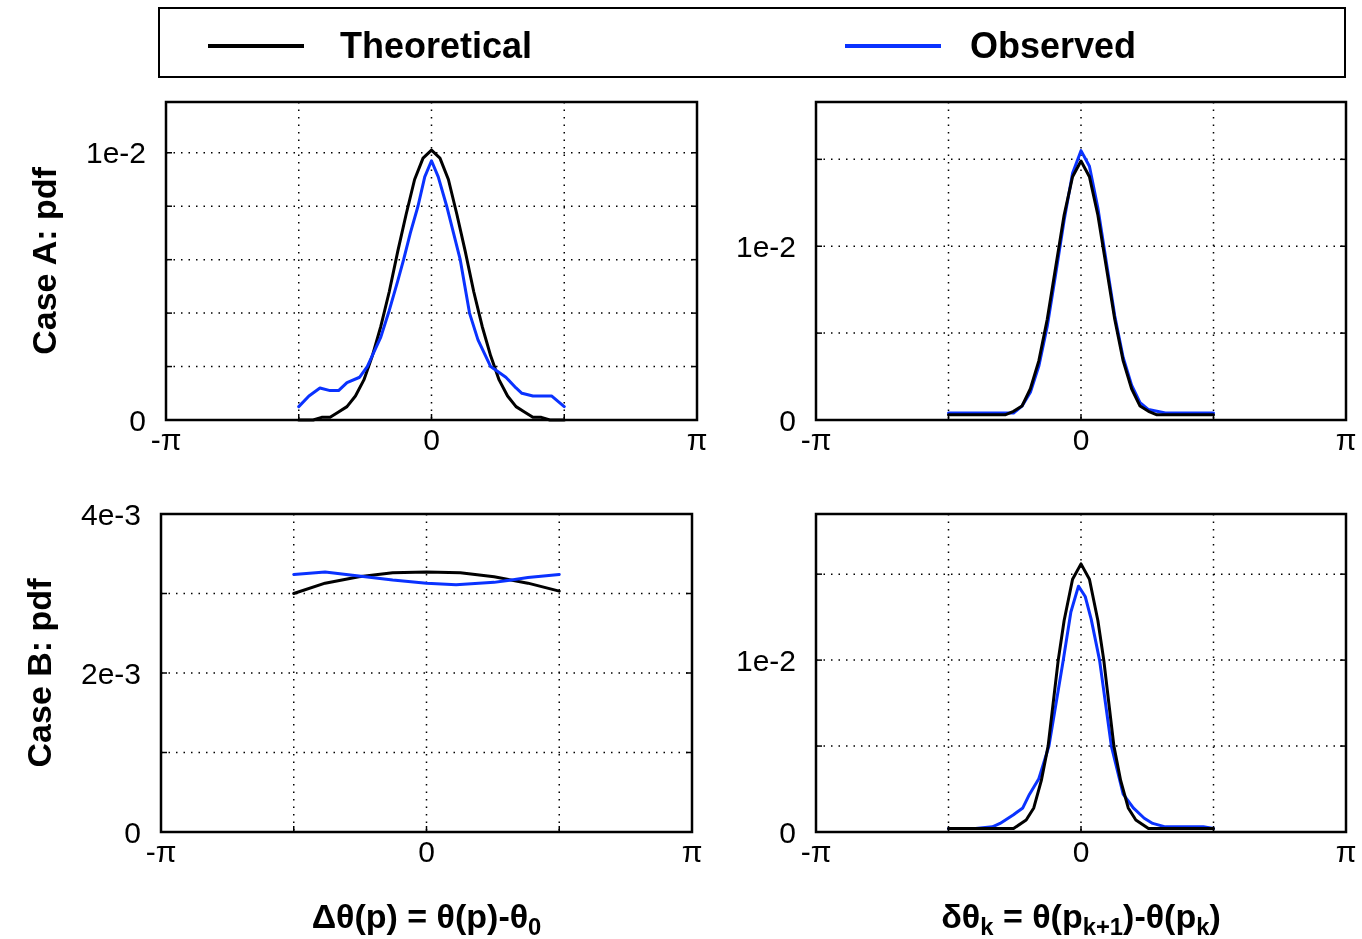  What do you see at coordinates (44, 260) in the screenshot?
I see `y-axis-title: Case A: pdf` at bounding box center [44, 260].